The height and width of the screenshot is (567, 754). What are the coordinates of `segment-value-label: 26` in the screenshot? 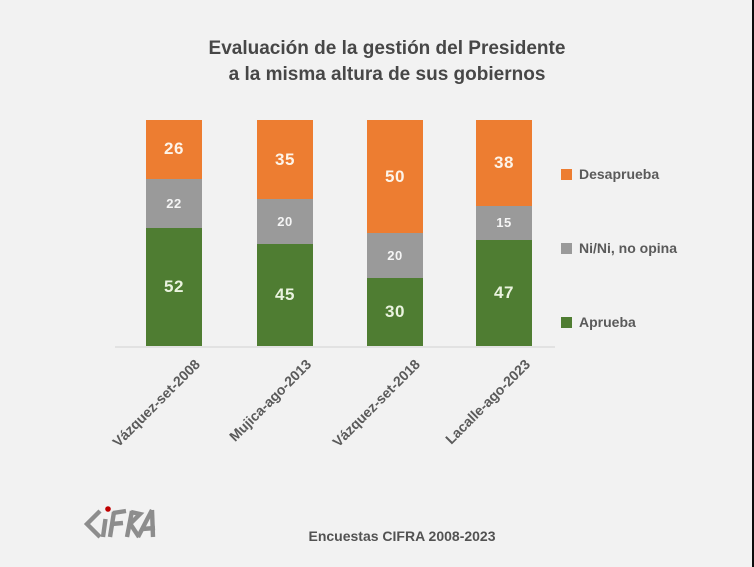 It's located at (174, 149).